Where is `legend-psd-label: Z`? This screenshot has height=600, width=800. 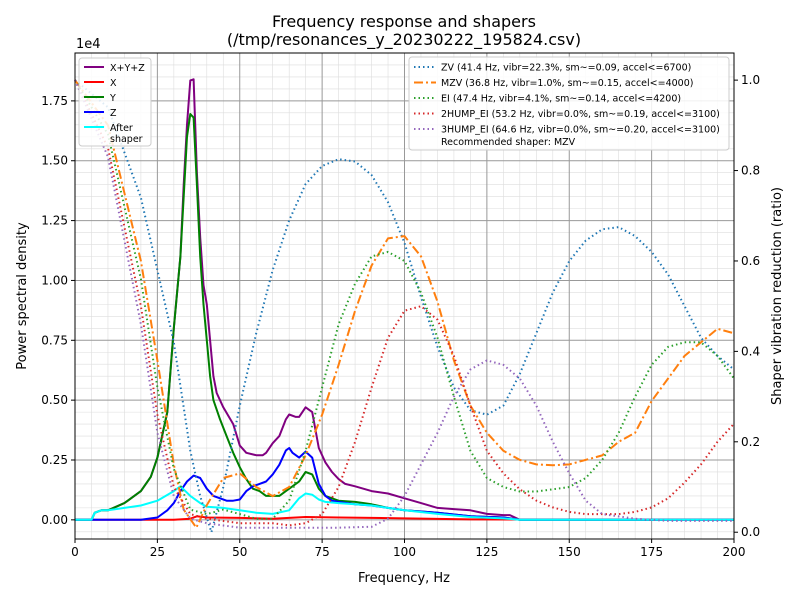
legend-psd-label: Z is located at coordinates (113, 113).